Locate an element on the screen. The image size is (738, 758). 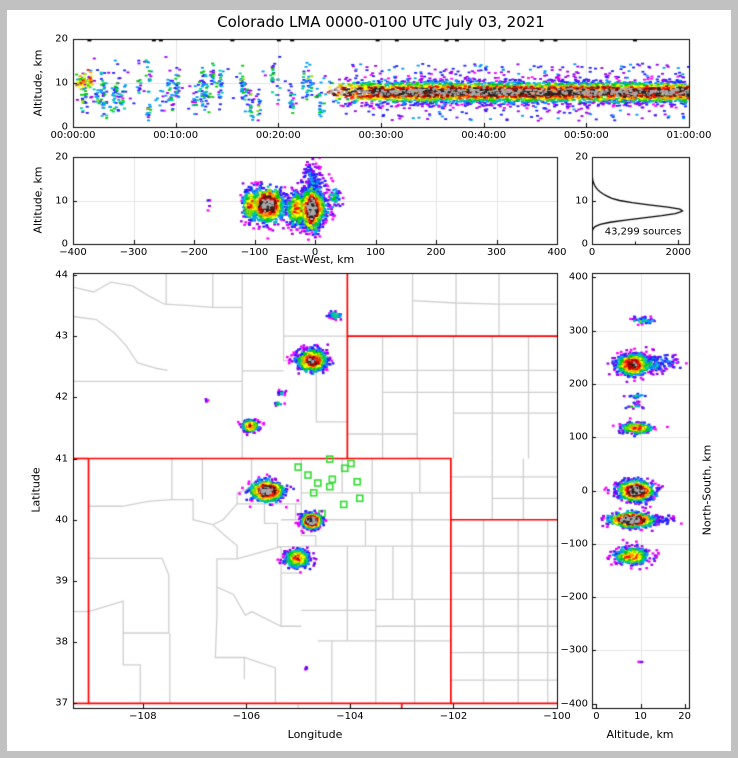
tick-label: 01:00:00 is located at coordinates (689, 135).